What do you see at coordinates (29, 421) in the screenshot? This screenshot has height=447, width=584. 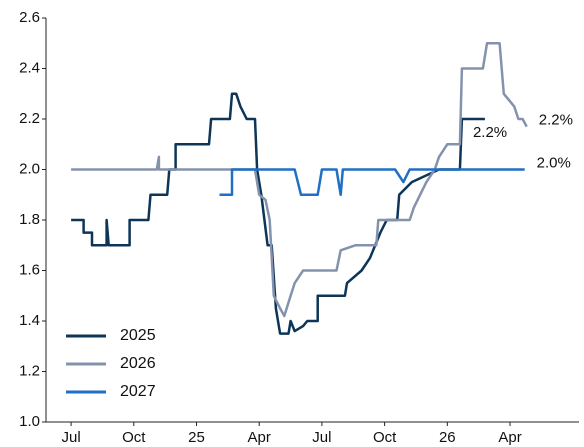 I see `y-tick-label: 1.0` at bounding box center [29, 421].